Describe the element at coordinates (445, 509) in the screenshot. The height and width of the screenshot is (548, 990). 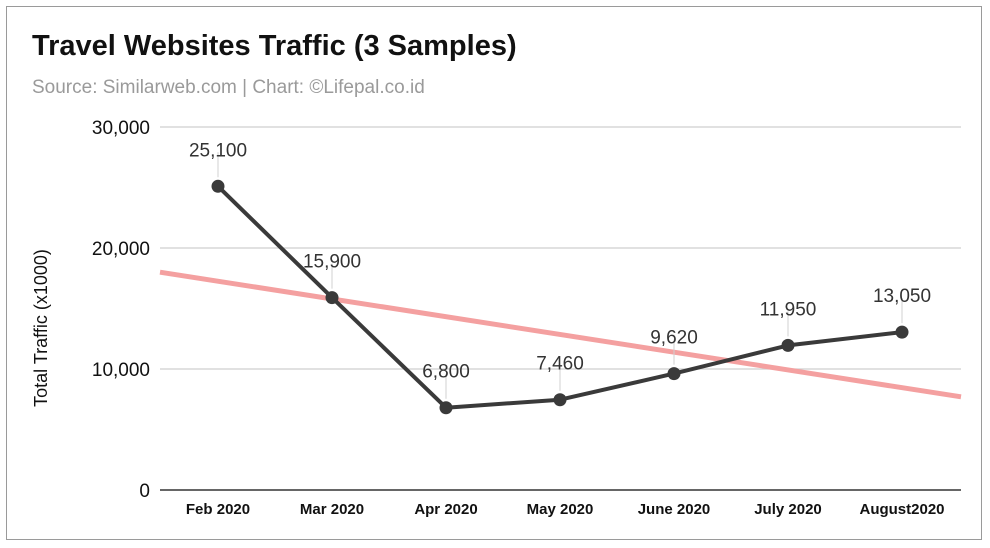
I see `x-tick-label: Apr 2020` at that location.